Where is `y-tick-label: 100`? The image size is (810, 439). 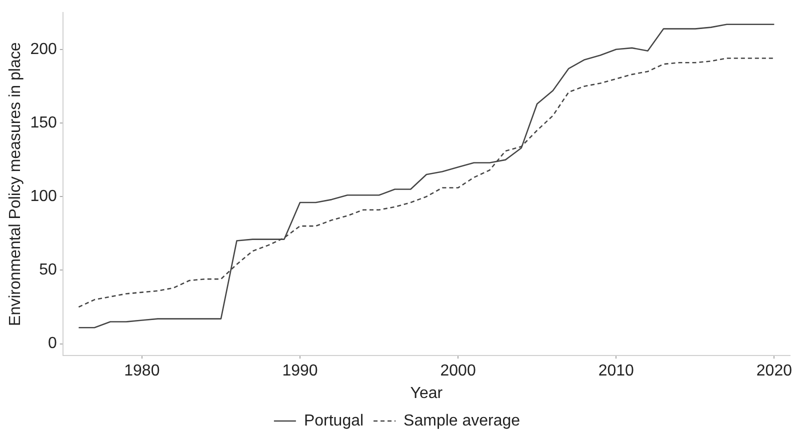 y-tick-label: 100 is located at coordinates (43, 197).